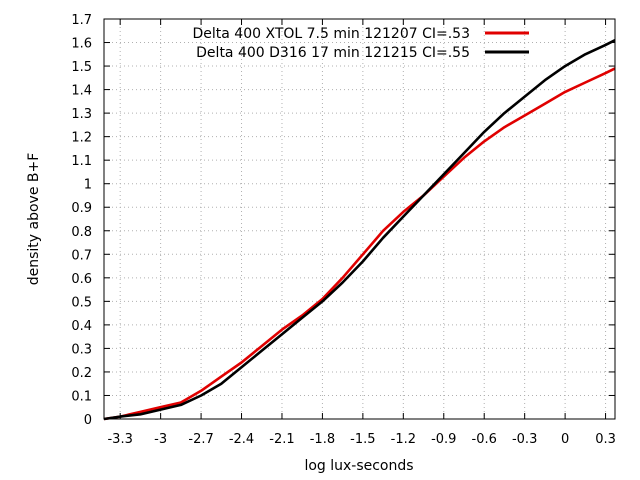  What do you see at coordinates (241, 439) in the screenshot?
I see `x-tick-label: -2.4` at bounding box center [241, 439].